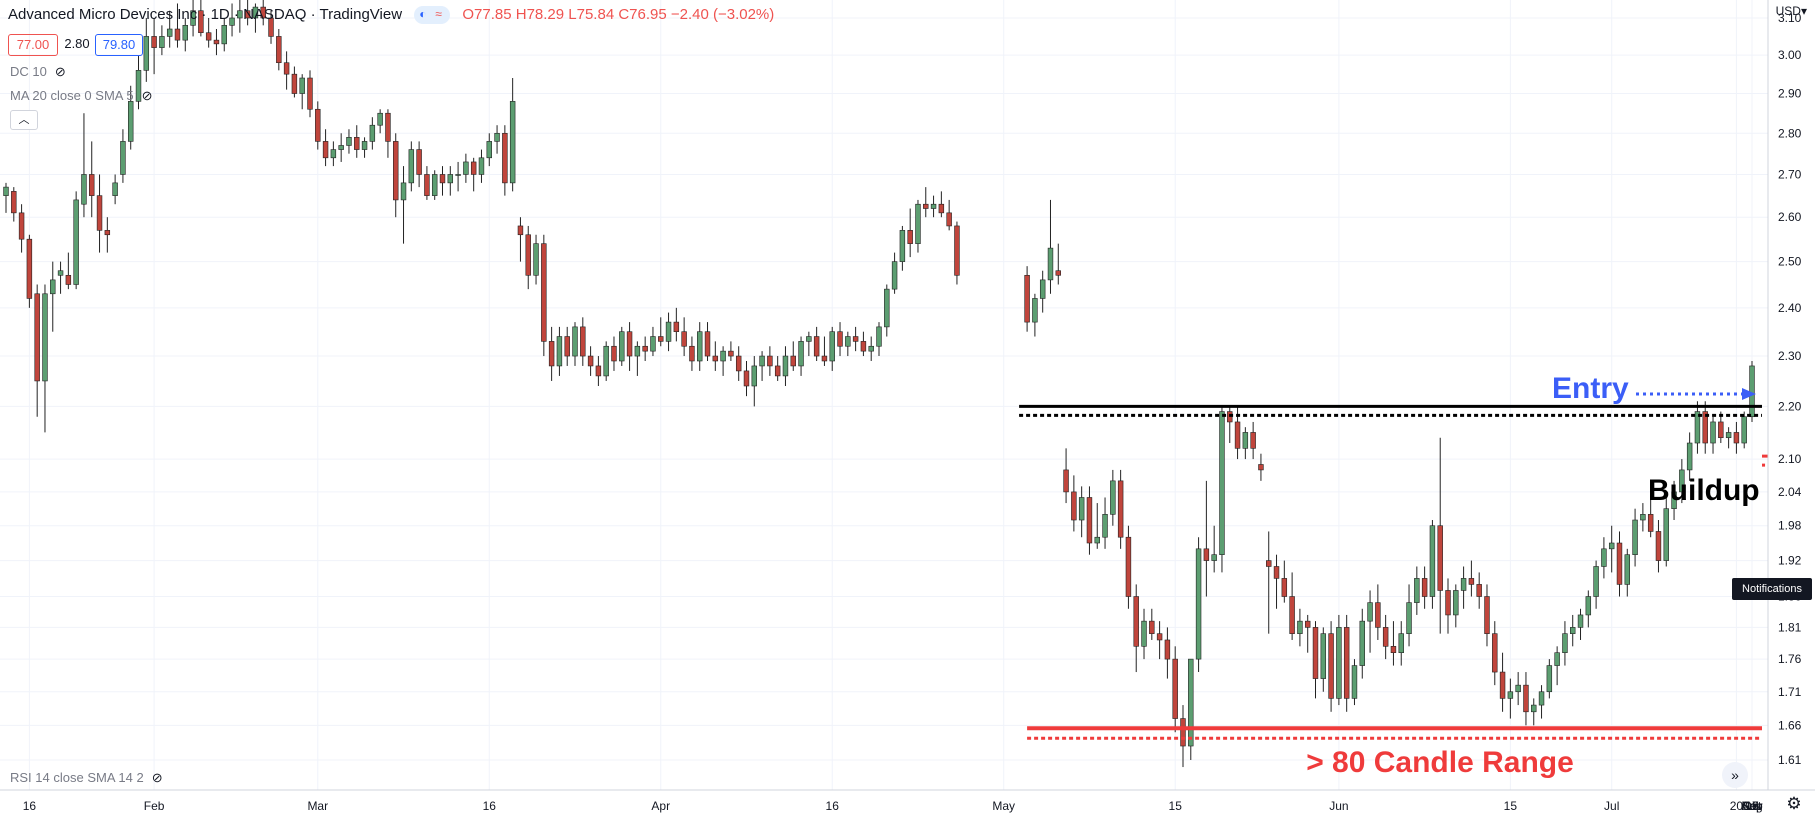 The image size is (1815, 825). I want to click on indicator-dc: DC 10 ⊘, so click(38, 72).